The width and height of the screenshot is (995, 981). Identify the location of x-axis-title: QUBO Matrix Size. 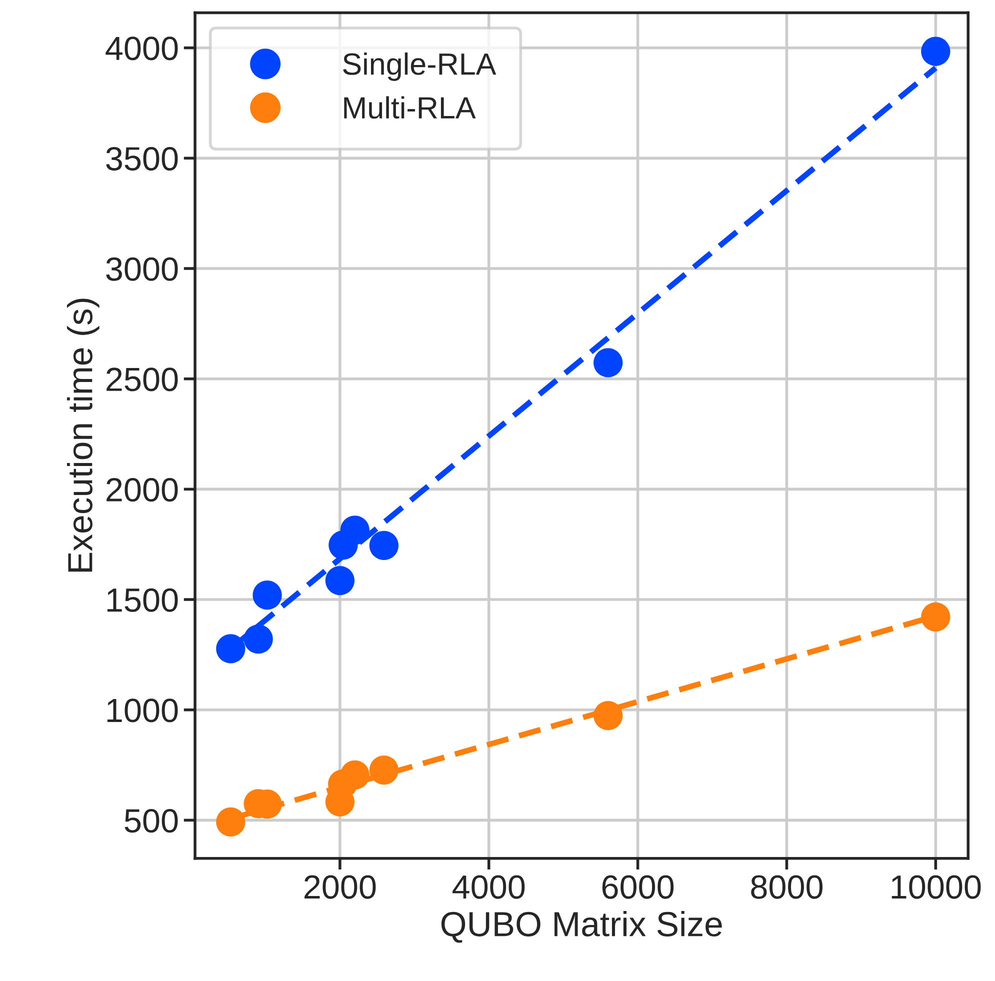
(581, 926).